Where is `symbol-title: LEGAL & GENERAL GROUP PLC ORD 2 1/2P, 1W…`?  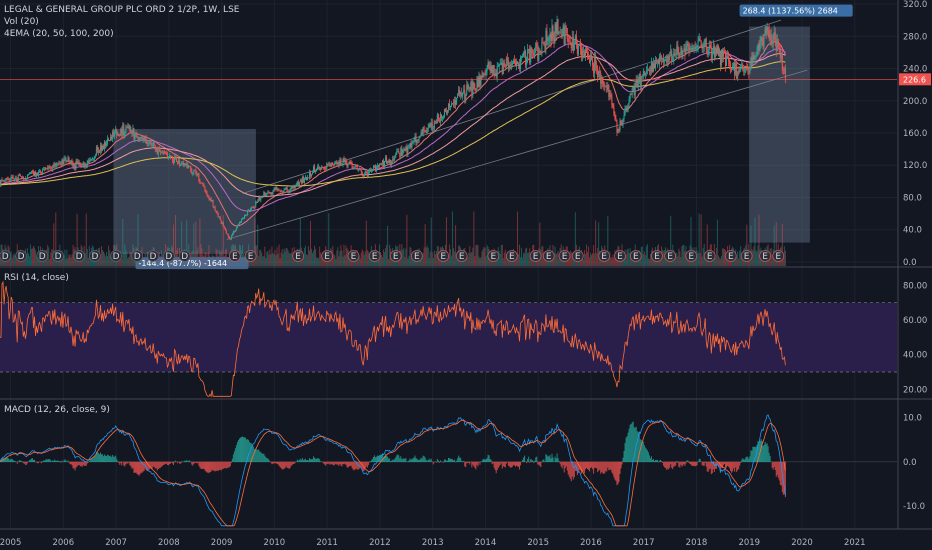
symbol-title: LEGAL & GENERAL GROUP PLC ORD 2 1/2P, 1W… is located at coordinates (122, 10).